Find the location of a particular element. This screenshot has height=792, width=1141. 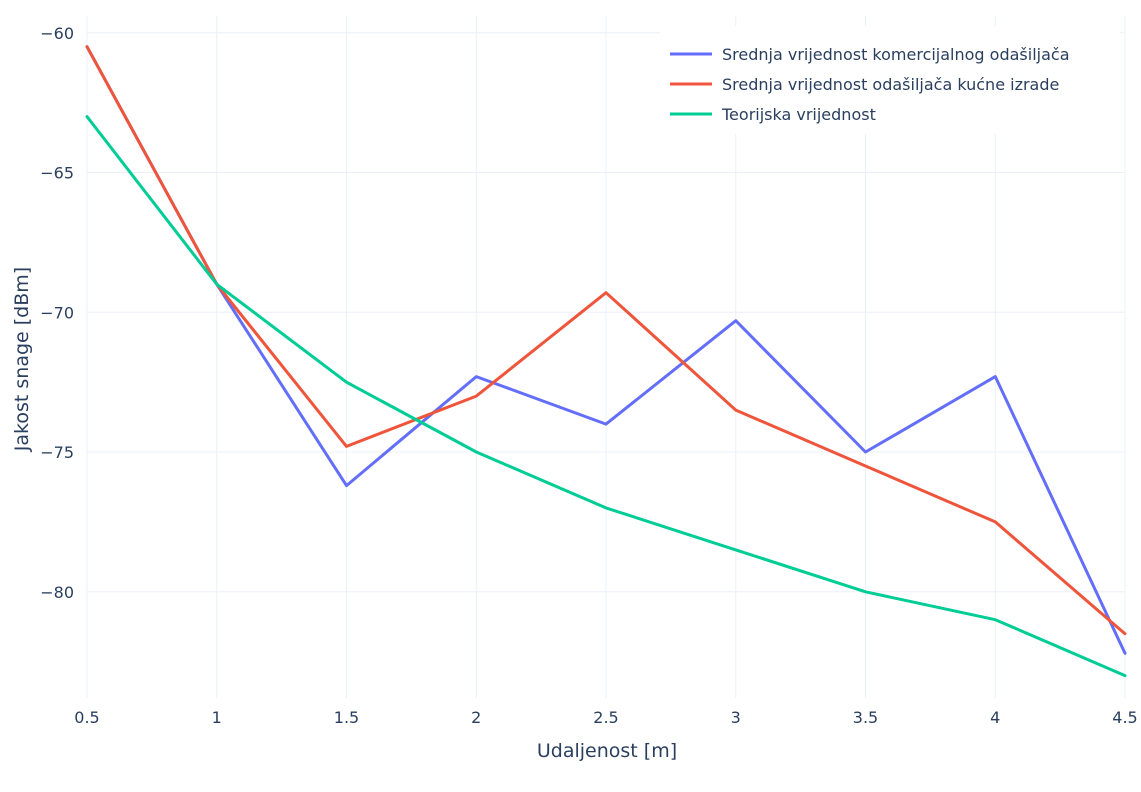

x-tick-label: 0.5 is located at coordinates (86, 717).